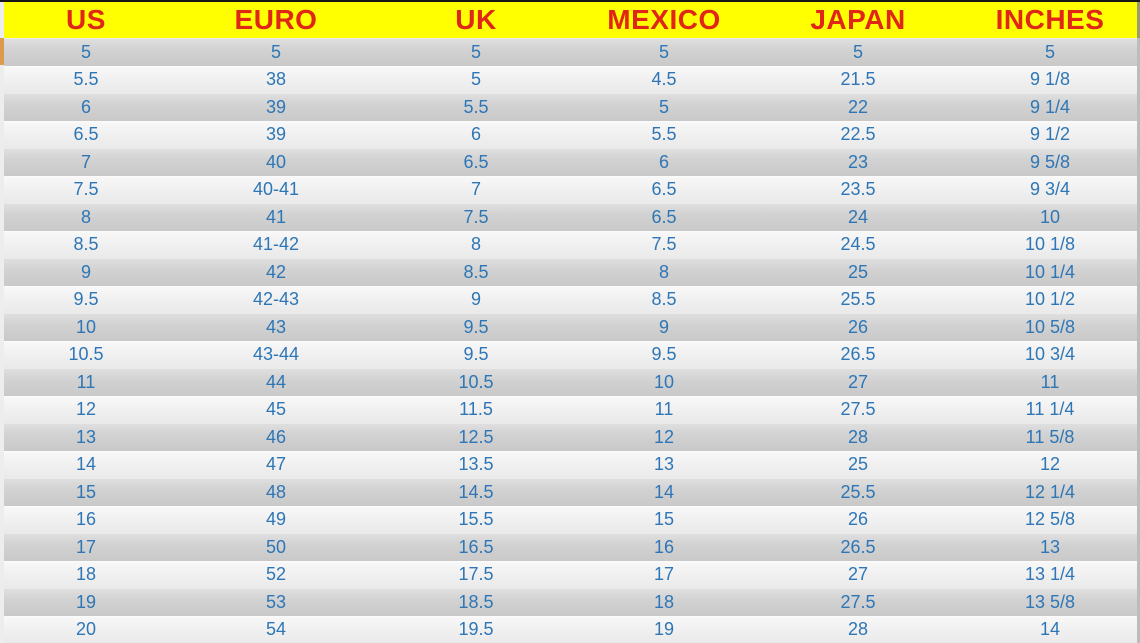 The width and height of the screenshot is (1140, 643). I want to click on header-row: US EURO UK MEXICO JAPAN INCHES, so click(570, 20).